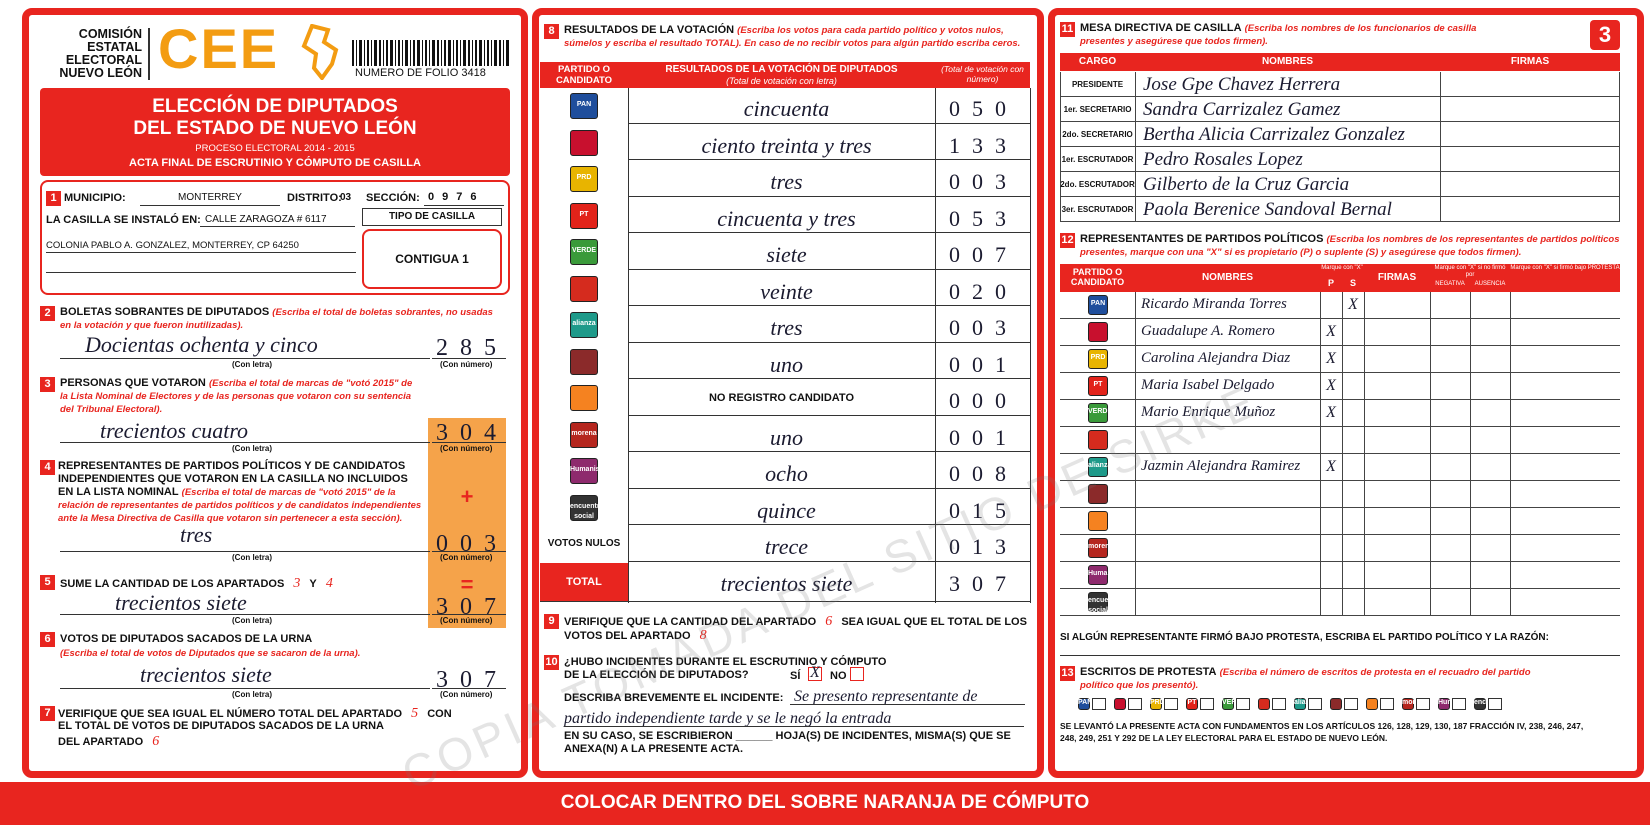 This screenshot has height=825, width=1650. Describe the element at coordinates (983, 327) in the screenshot. I see `digits: 003` at that location.